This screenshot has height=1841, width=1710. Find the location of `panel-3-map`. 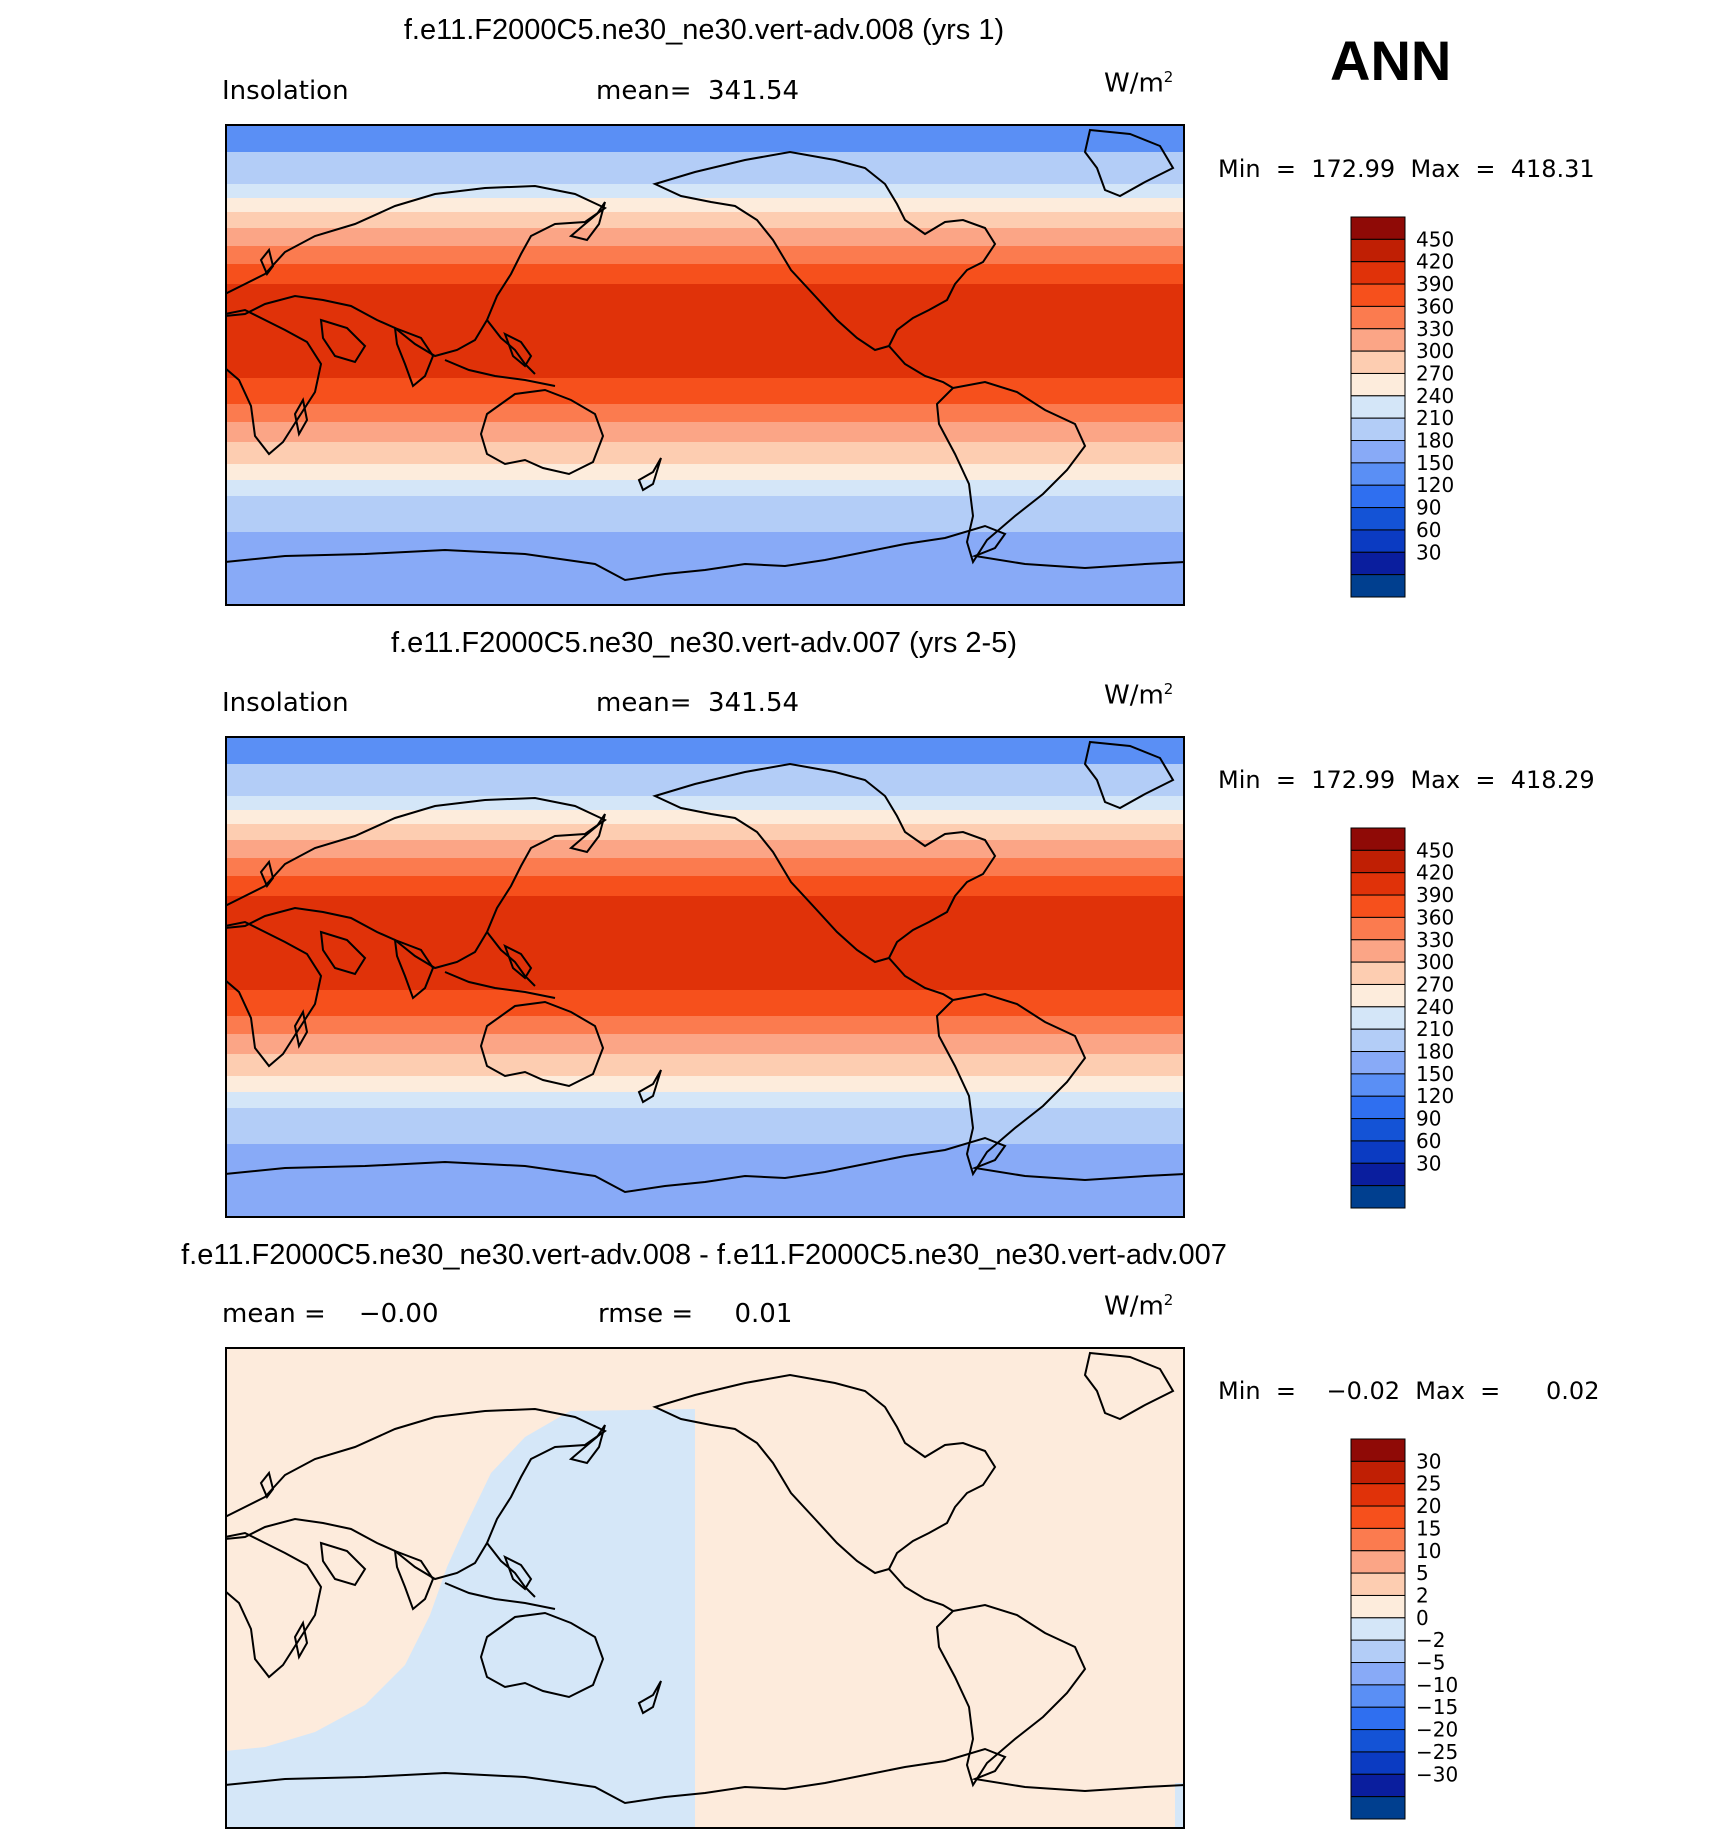

panel-3-map is located at coordinates (705, 1588).